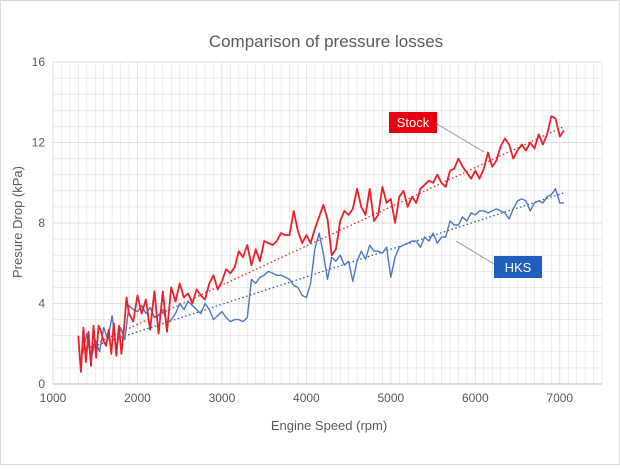  I want to click on y-tick-label: 16, so click(39, 62).